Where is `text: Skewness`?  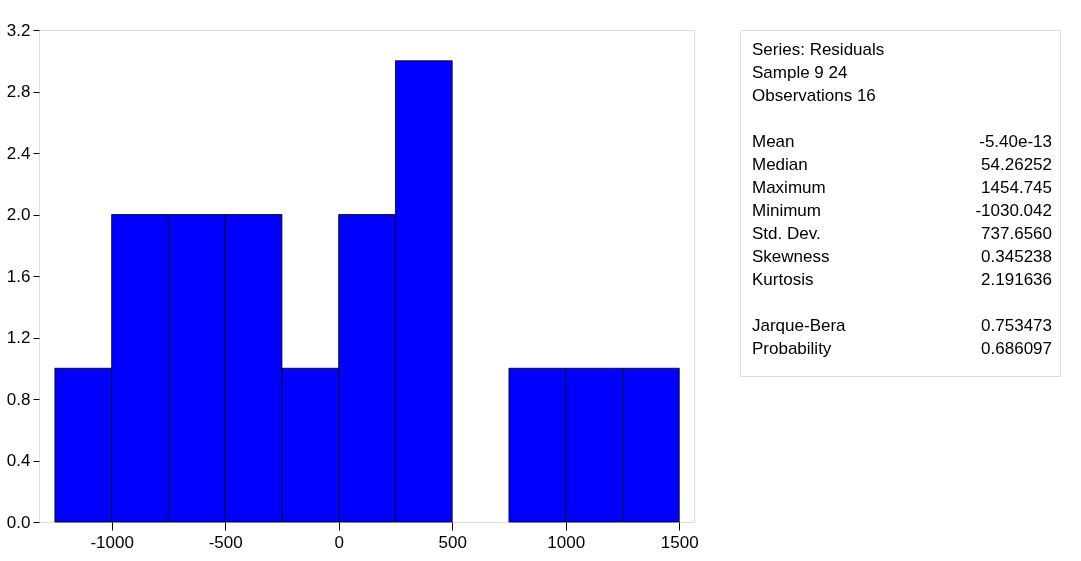
text: Skewness is located at coordinates (791, 256).